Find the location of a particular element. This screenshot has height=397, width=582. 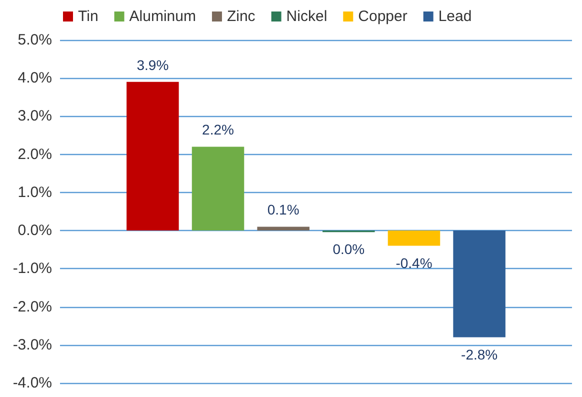

data-label: 3.9% is located at coordinates (152, 64).